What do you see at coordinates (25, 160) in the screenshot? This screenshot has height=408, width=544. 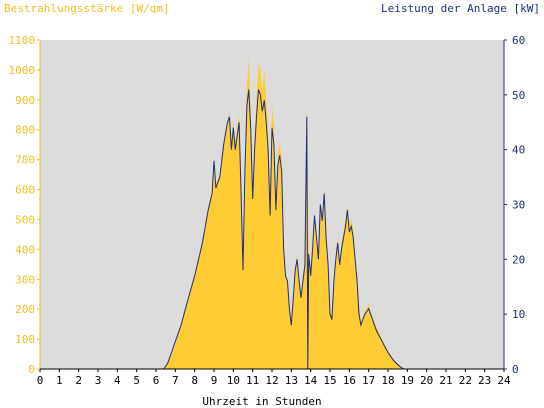 I see `left-tick-label: 700` at bounding box center [25, 160].